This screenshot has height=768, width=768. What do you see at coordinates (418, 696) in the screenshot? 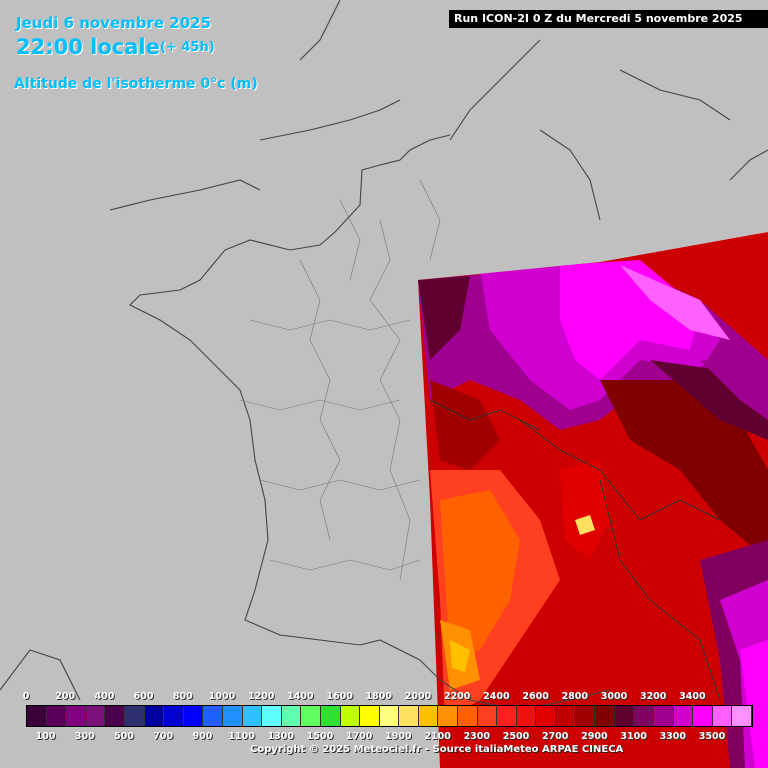
I see `legend-label-upper: 2000` at bounding box center [418, 696].